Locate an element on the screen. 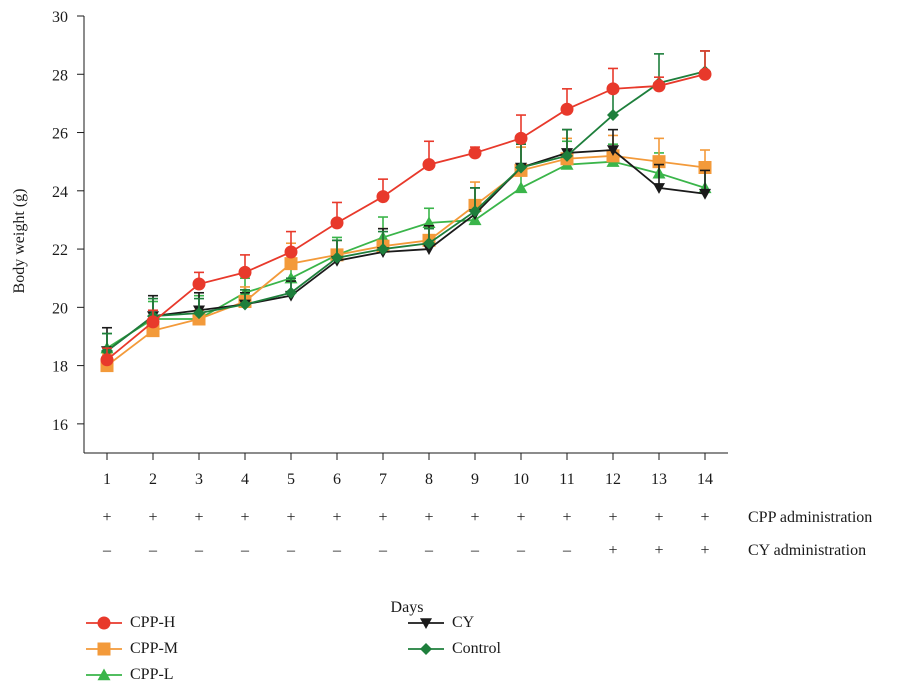  legend-label: CY is located at coordinates (463, 622).